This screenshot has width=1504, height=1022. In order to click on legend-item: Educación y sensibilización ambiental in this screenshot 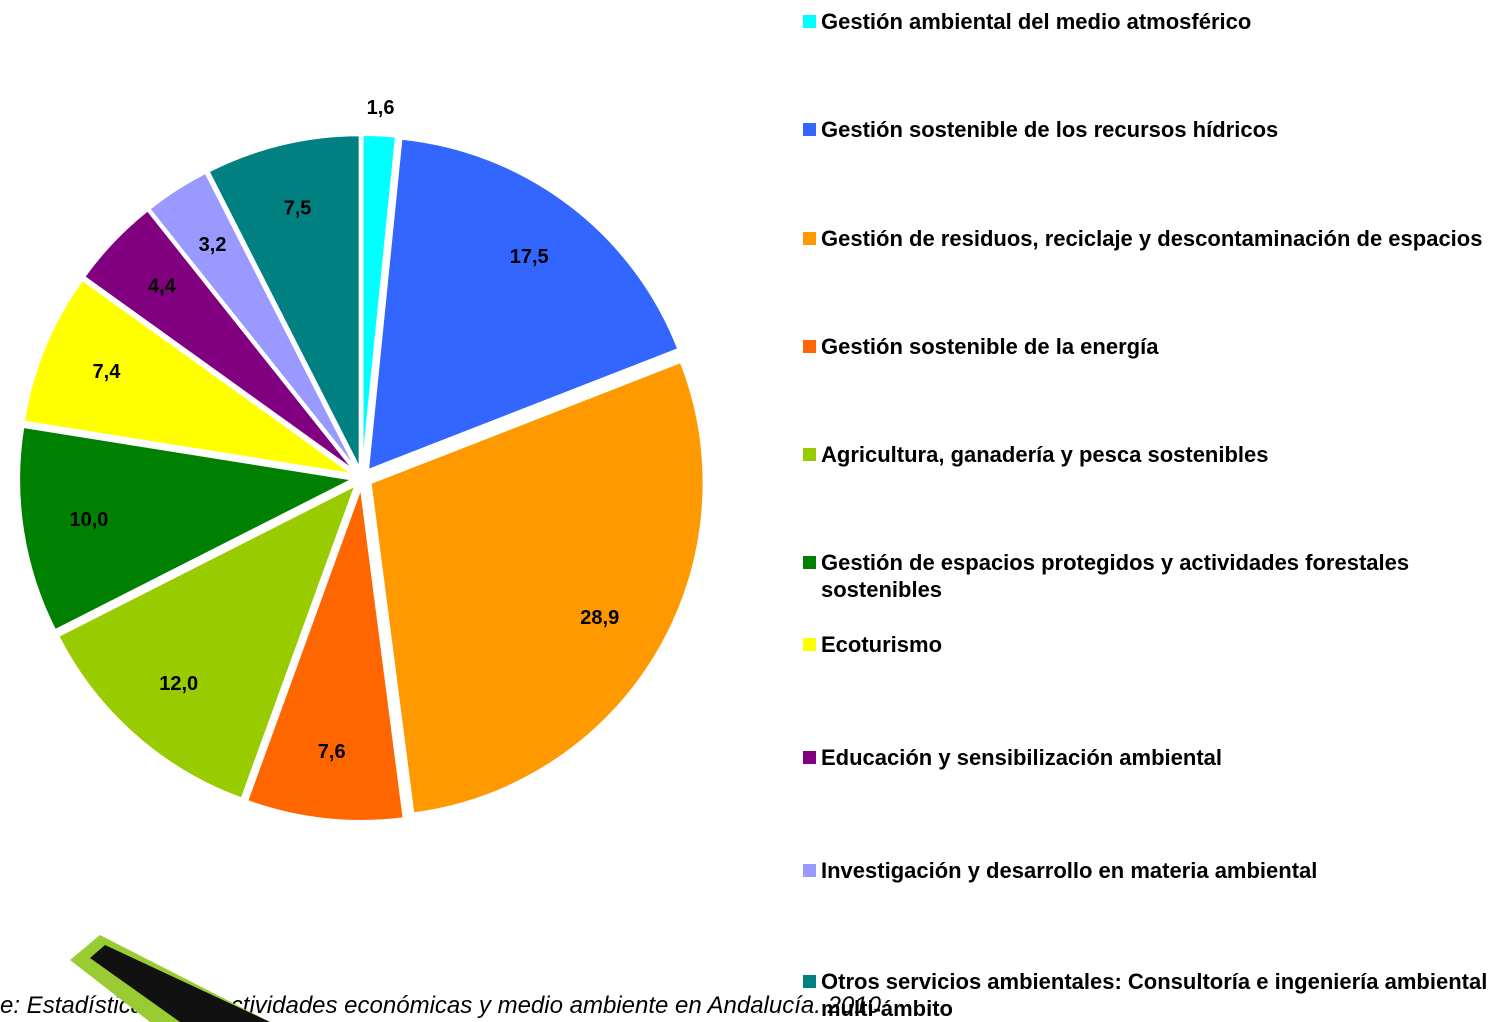, I will do `click(1148, 757)`.